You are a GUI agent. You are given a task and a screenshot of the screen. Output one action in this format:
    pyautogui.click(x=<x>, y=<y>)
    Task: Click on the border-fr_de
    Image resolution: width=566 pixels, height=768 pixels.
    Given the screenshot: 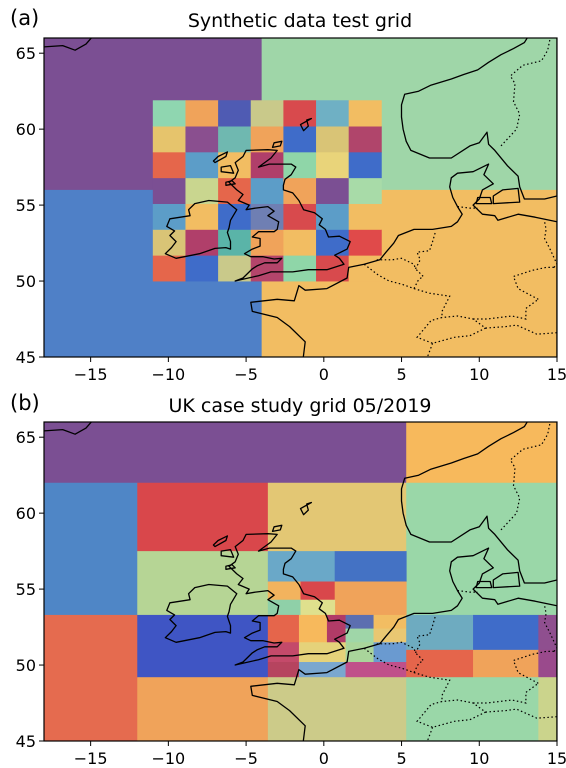 What is the action you would take?
    pyautogui.click(x=432, y=687)
    